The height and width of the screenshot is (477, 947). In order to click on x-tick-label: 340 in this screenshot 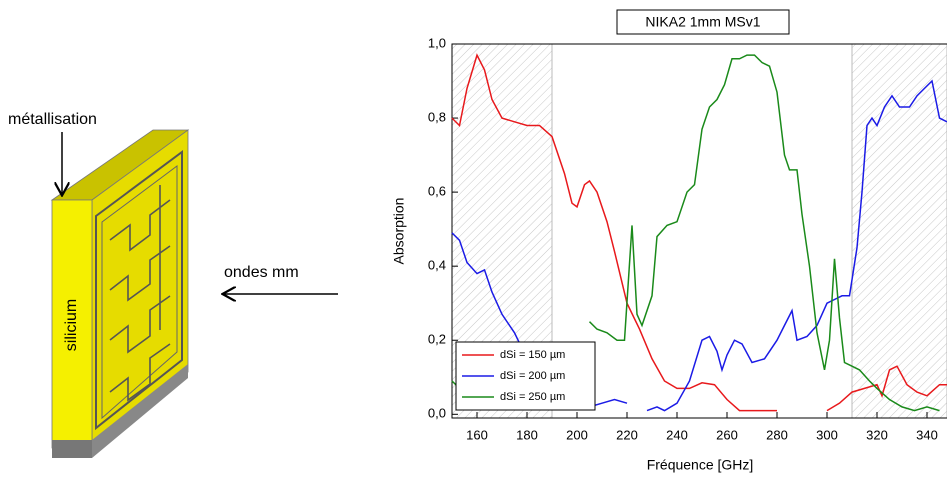, I will do `click(927, 434)`.